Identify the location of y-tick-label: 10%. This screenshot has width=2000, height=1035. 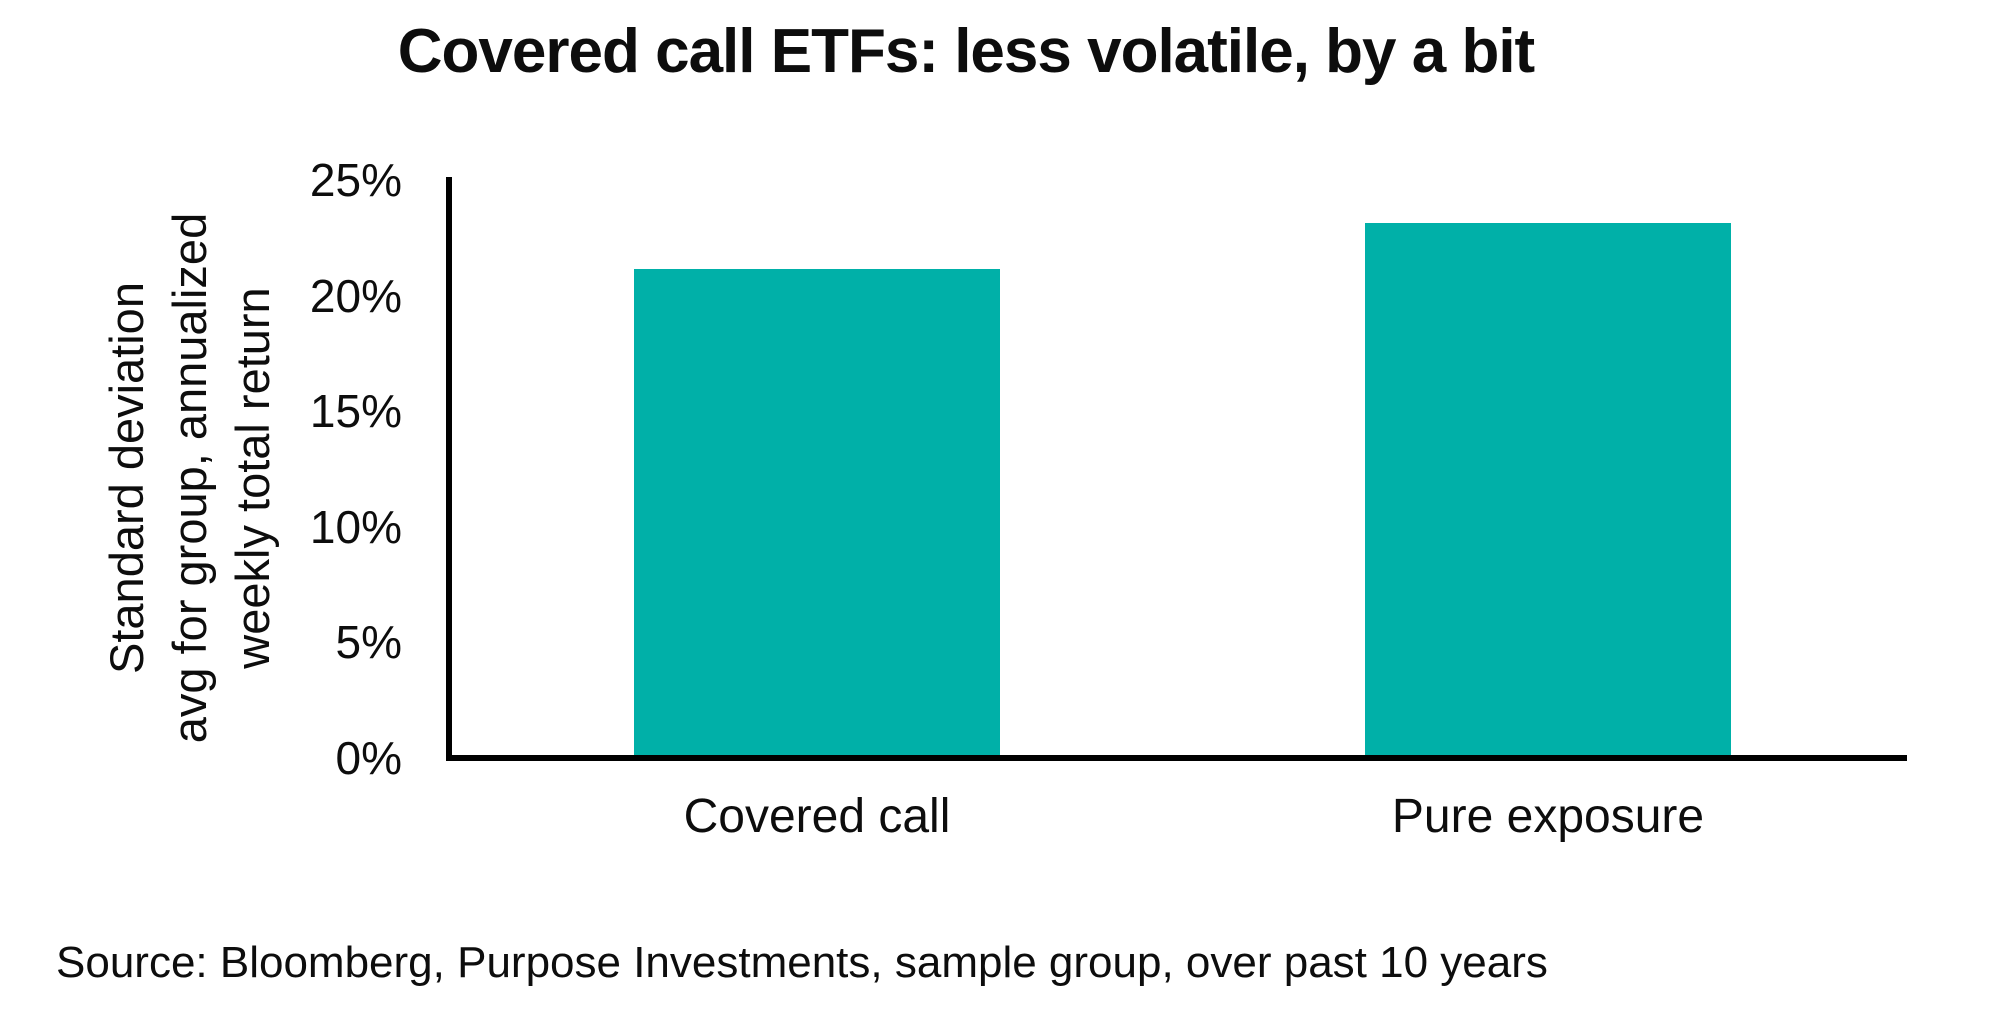
(355, 526).